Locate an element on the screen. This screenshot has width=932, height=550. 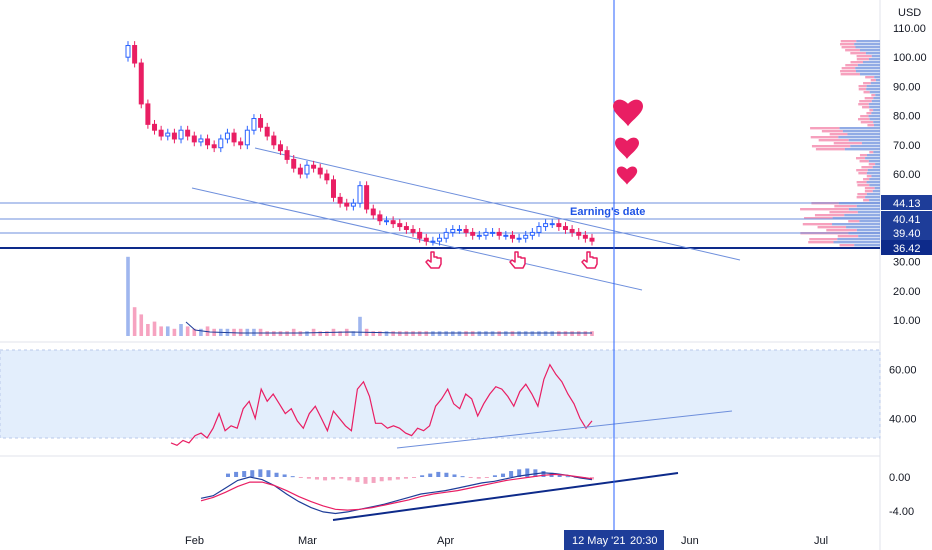
price-tick-label: 80.00 is located at coordinates (907, 117).